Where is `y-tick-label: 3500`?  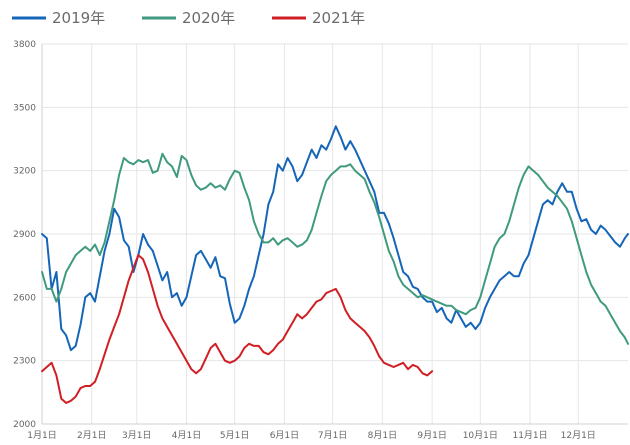 y-tick-label: 3500 is located at coordinates (24, 108).